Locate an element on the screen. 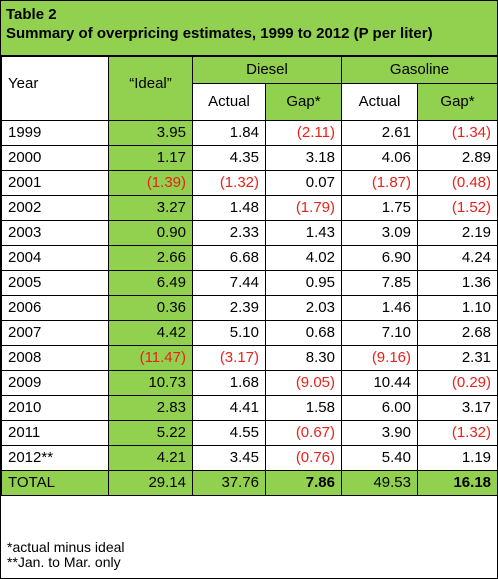  gasoline-gap-cell: 1.36 is located at coordinates (457, 283).